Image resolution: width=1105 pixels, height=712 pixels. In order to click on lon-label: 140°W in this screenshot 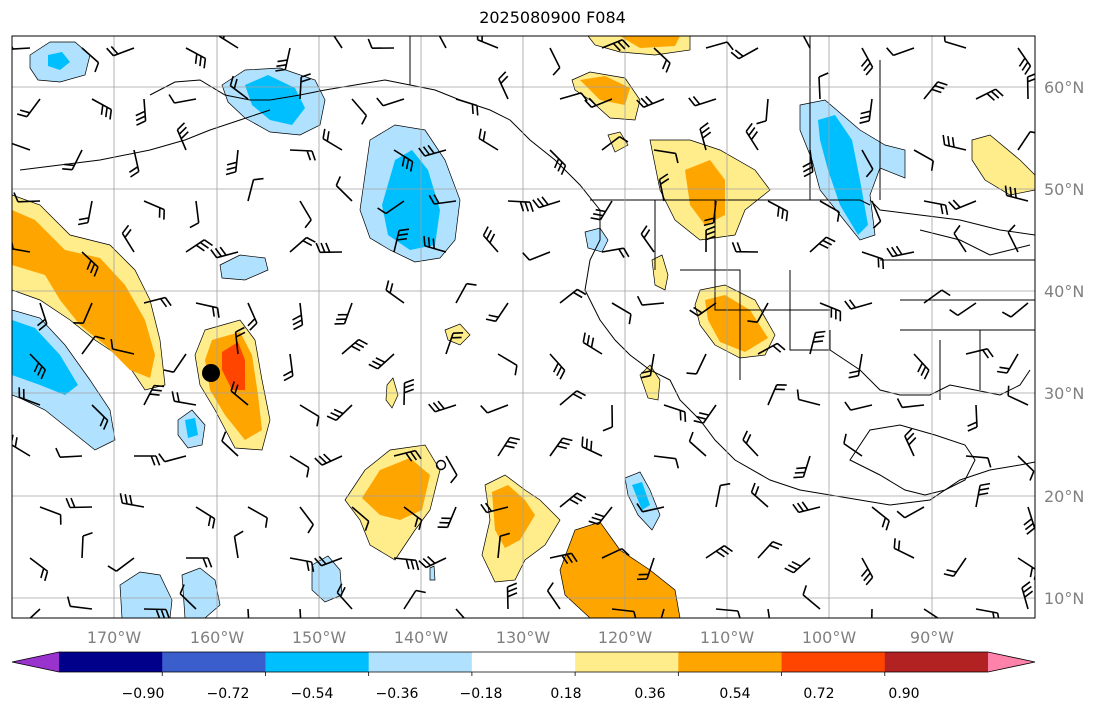, I will do `click(421, 637)`.